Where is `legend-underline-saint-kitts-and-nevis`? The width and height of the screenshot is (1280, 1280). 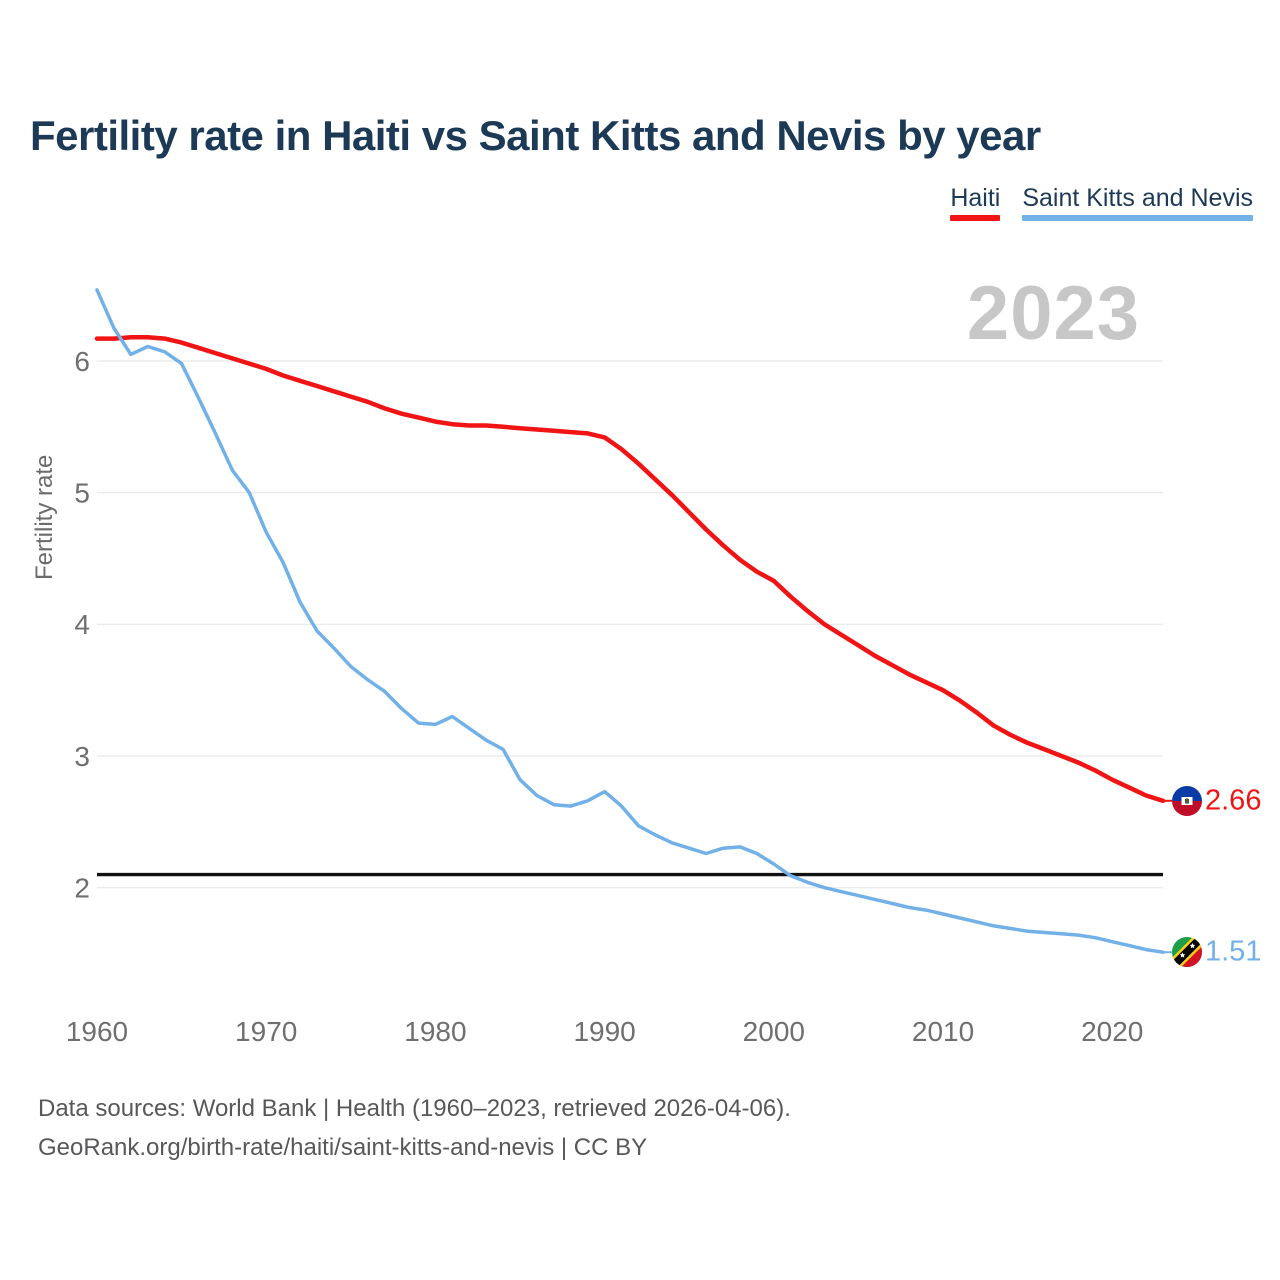 legend-underline-saint-kitts-and-nevis is located at coordinates (1137, 218).